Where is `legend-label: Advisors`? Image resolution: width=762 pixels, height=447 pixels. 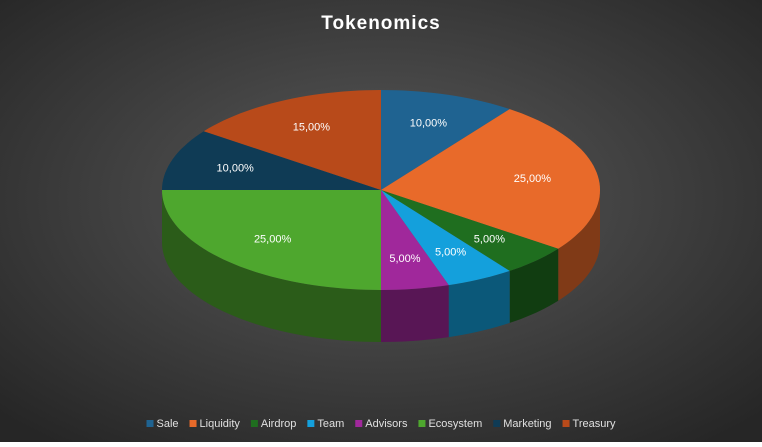 legend-label: Advisors is located at coordinates (386, 424).